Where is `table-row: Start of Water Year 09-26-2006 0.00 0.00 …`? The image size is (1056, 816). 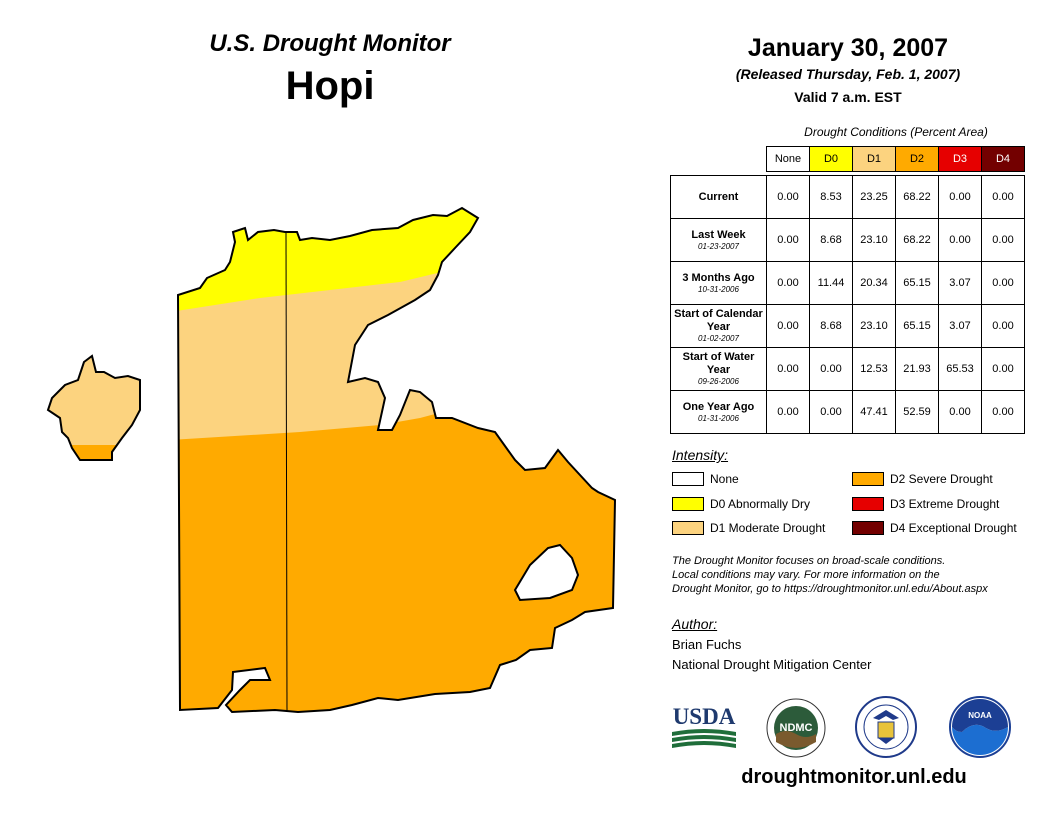 table-row: Start of Water Year 09-26-2006 0.00 0.00 … is located at coordinates (847, 369).